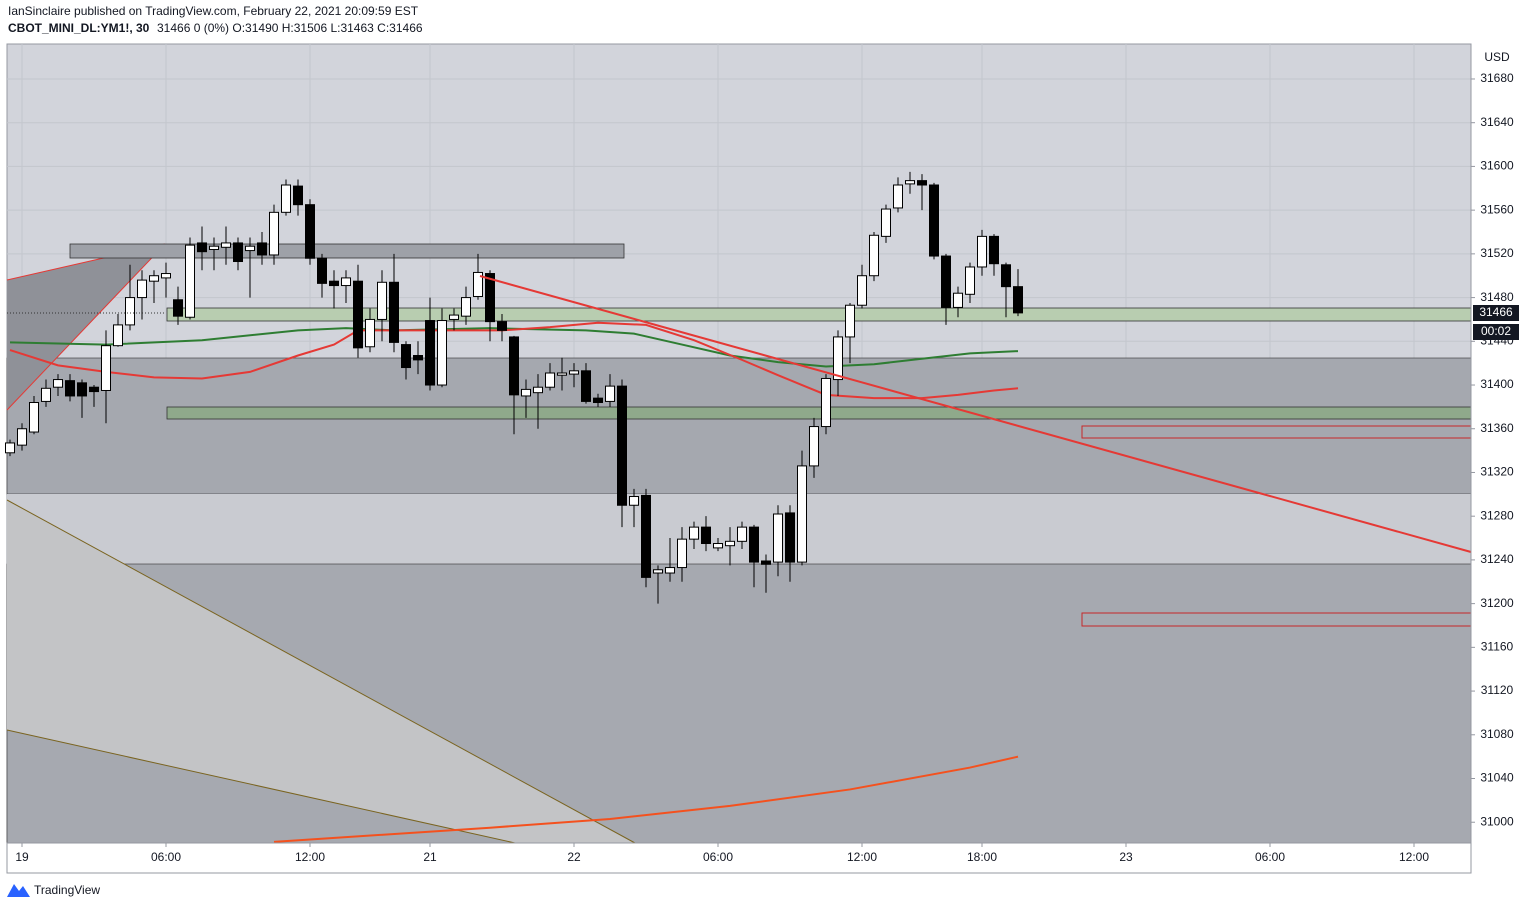 The image size is (1528, 909). Describe the element at coordinates (1497, 603) in the screenshot. I see `y-tick-label: 31200` at that location.